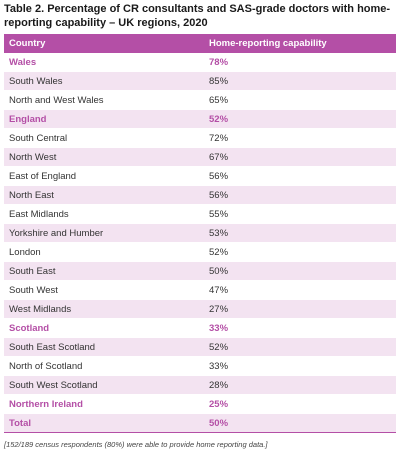 The image size is (400, 456). I want to click on table-row: North and West Wales 65%, so click(200, 100).